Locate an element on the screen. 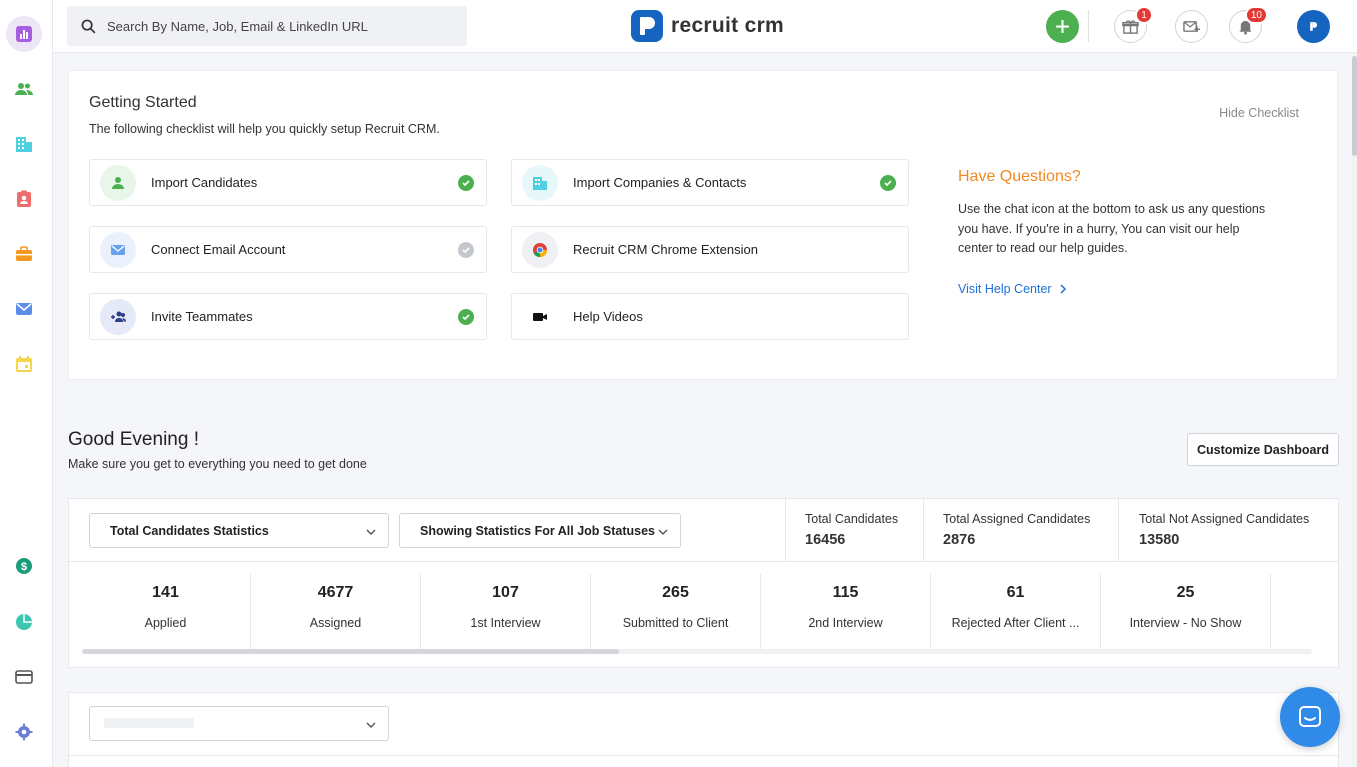 This screenshot has width=1357, height=767. quick-add-button is located at coordinates (1062, 26).